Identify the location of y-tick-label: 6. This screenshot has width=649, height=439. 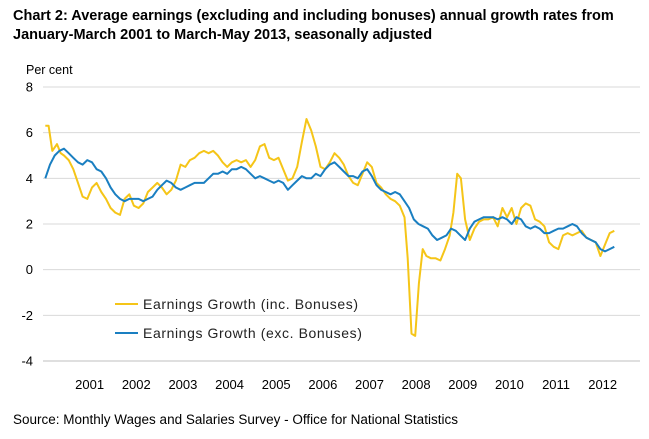
(29, 132).